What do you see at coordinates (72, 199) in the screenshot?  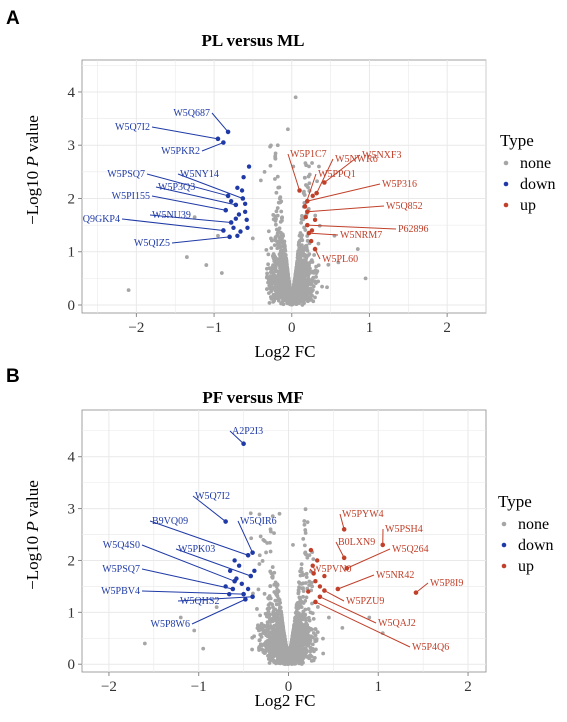 I see `y-tick-label: 2` at bounding box center [72, 199].